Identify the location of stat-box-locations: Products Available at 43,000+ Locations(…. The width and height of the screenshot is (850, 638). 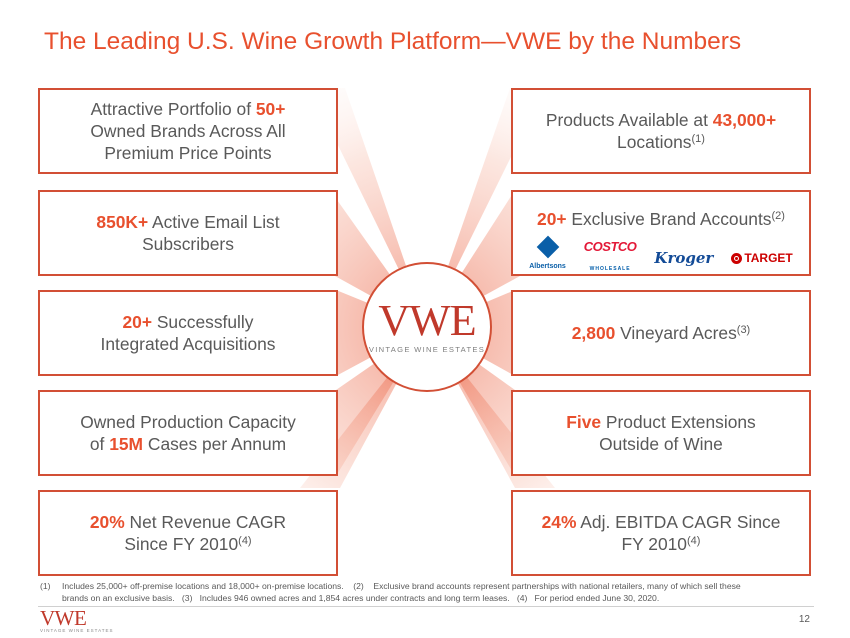
(661, 131).